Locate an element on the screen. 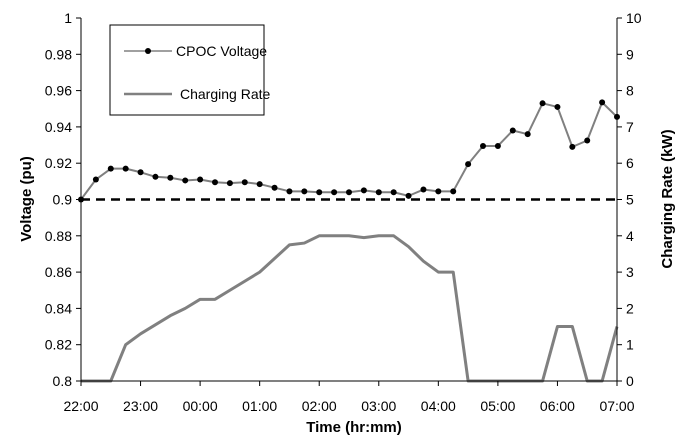 The height and width of the screenshot is (439, 686). y-right-tick-label: 4 is located at coordinates (630, 236).